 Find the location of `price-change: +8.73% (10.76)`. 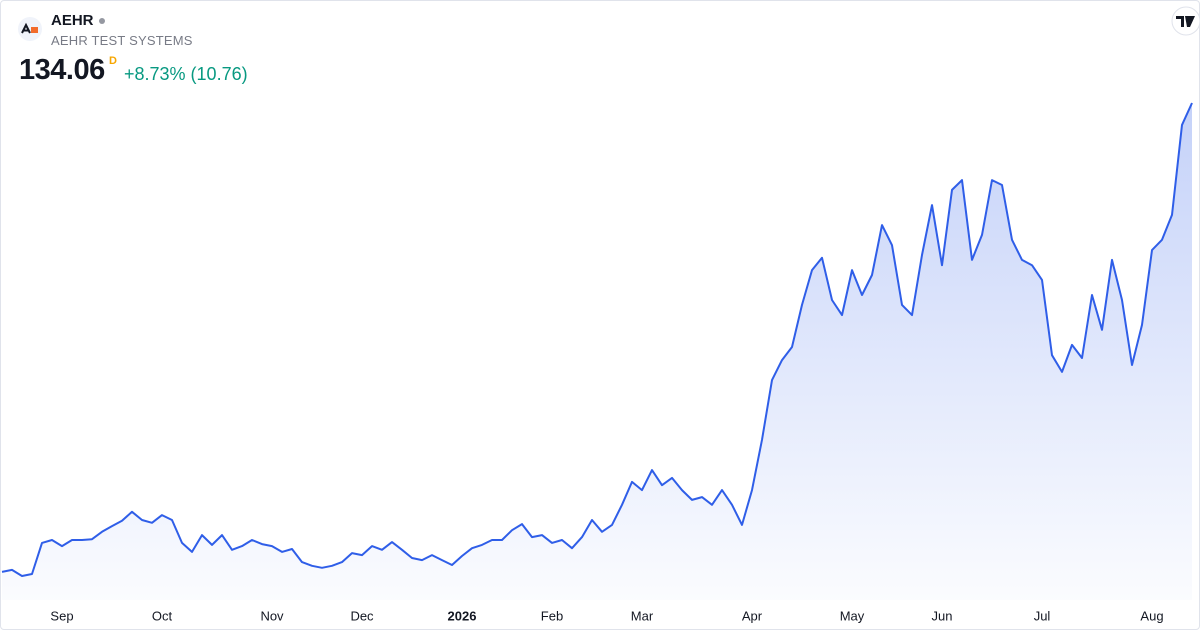

price-change: +8.73% (10.76) is located at coordinates (186, 74).